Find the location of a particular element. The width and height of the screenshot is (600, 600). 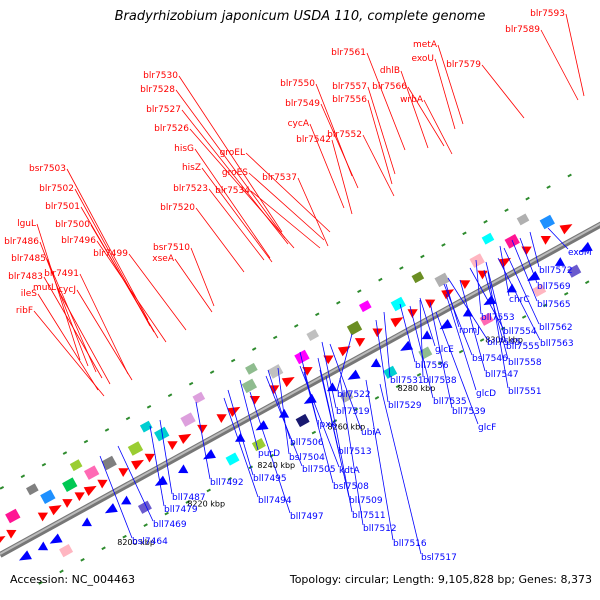

forward-gene-label: blr7526 is located at coordinates (171, 129).